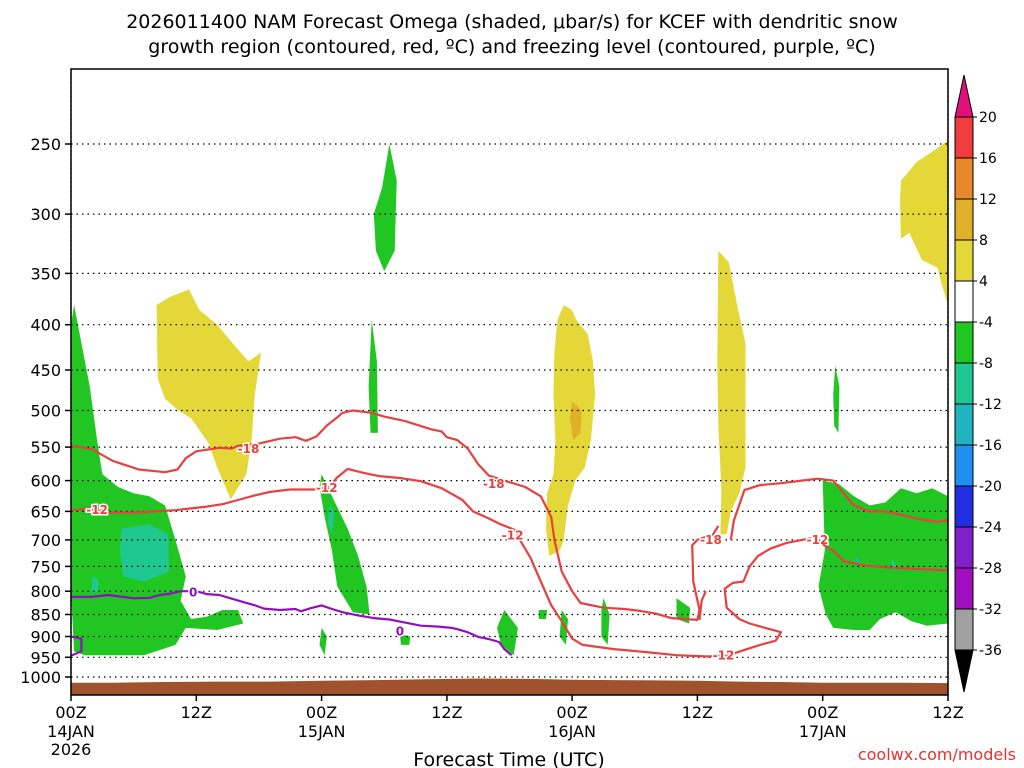 The width and height of the screenshot is (1024, 768). What do you see at coordinates (45, 615) in the screenshot?
I see `y-tick-label-850: 850` at bounding box center [45, 615].